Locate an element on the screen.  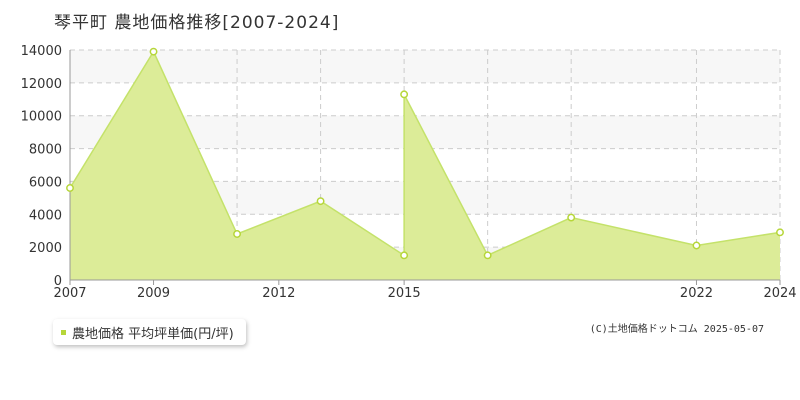
y-tick-label: 2000 is located at coordinates (45, 248).